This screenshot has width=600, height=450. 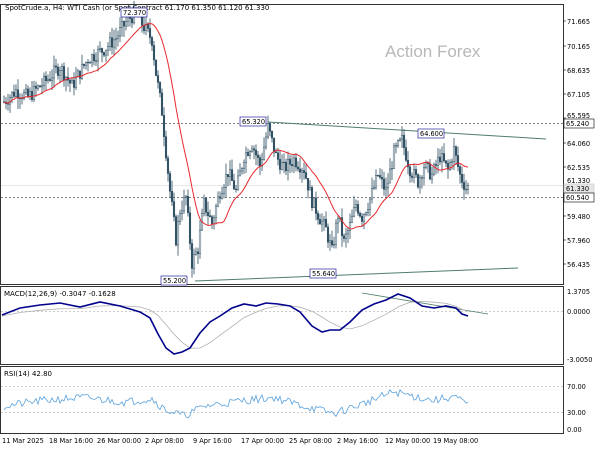 I want to click on svg-text: 61.330, so click(x=577, y=189).